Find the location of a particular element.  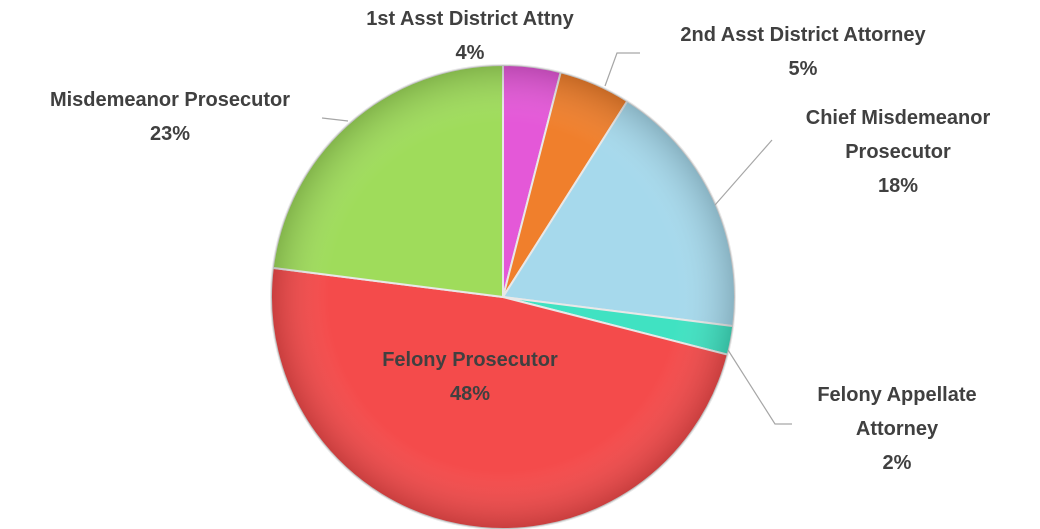

label-name: Misdemeanor Prosecutor is located at coordinates (170, 100).